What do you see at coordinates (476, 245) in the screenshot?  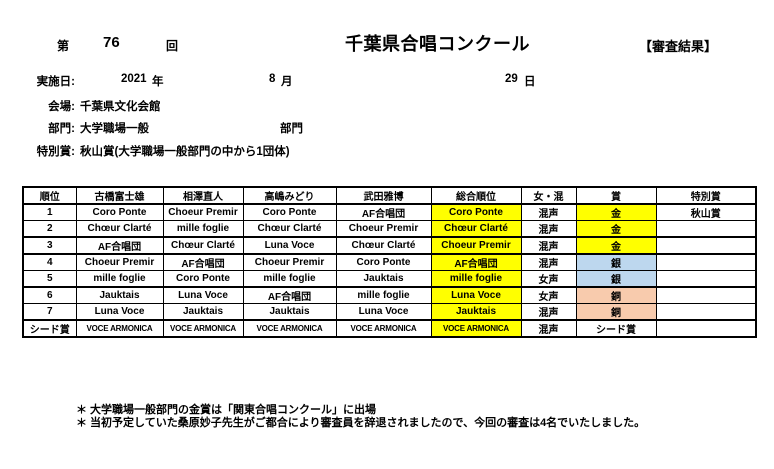 I see `overall-cell: Choeur Premir` at bounding box center [476, 245].